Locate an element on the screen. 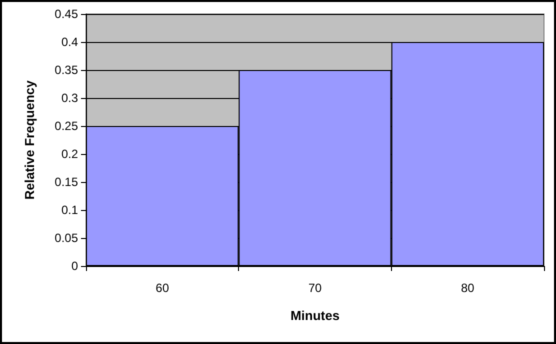  x-axis-title: Minutes is located at coordinates (315, 315).